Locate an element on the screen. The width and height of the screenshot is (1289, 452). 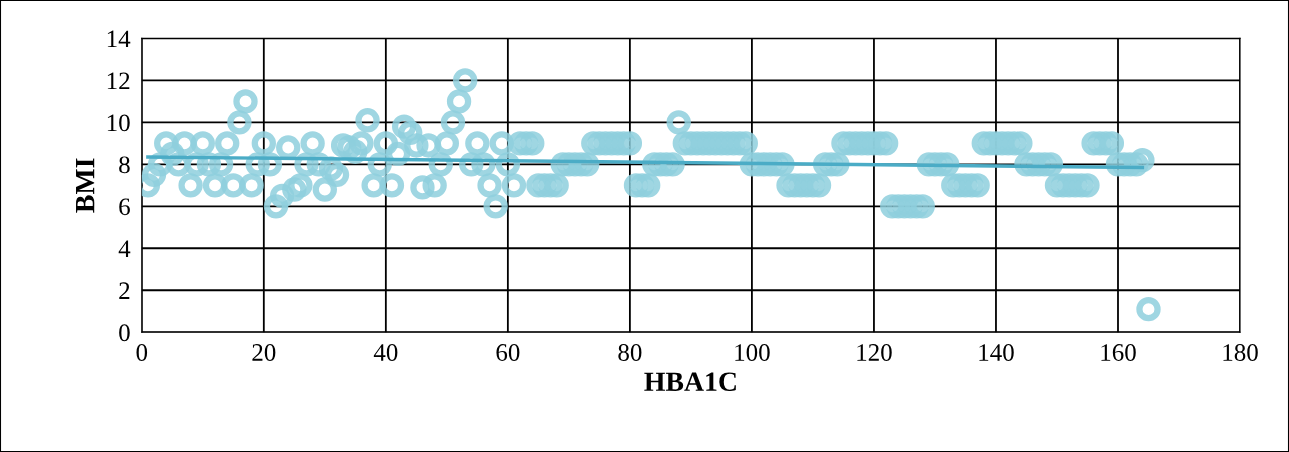
x-tick-label: 0 is located at coordinates (142, 352).